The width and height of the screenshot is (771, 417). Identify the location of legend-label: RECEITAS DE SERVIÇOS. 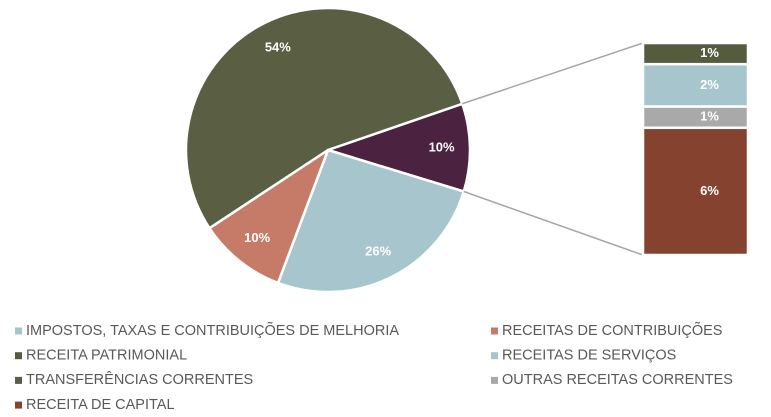
(589, 356).